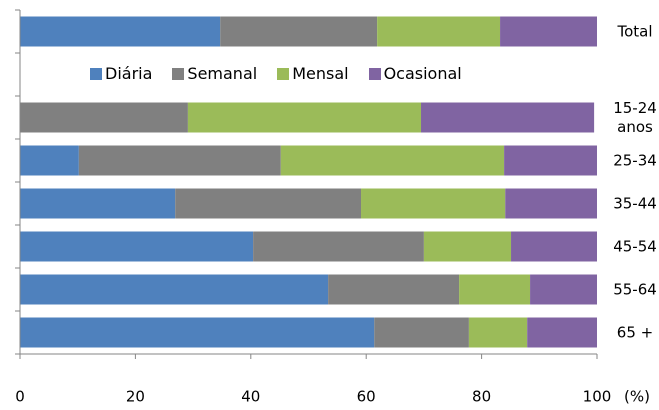 This screenshot has height=410, width=659. Describe the element at coordinates (250, 397) in the screenshot. I see `x-tick-label: 40` at that location.